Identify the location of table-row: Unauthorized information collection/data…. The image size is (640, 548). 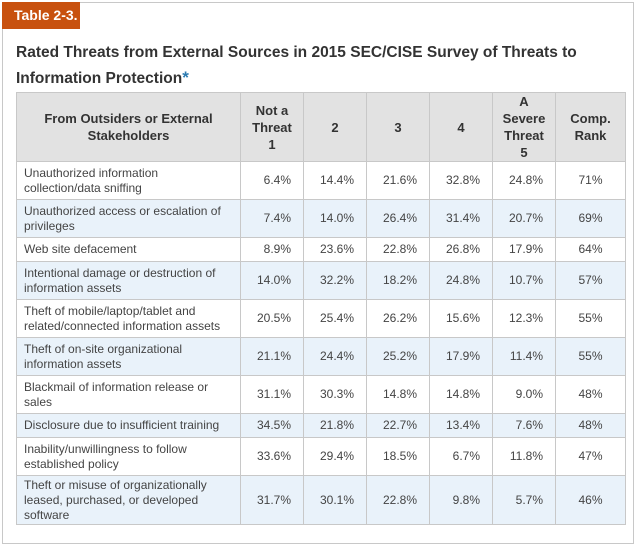
(321, 180).